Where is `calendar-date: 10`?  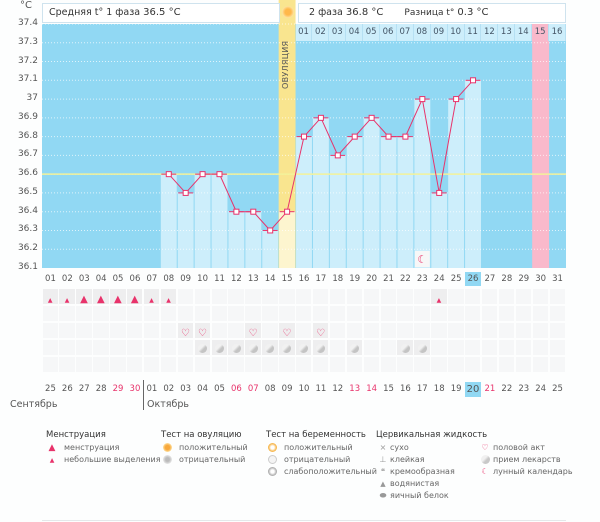 calendar-date: 10 is located at coordinates (304, 389).